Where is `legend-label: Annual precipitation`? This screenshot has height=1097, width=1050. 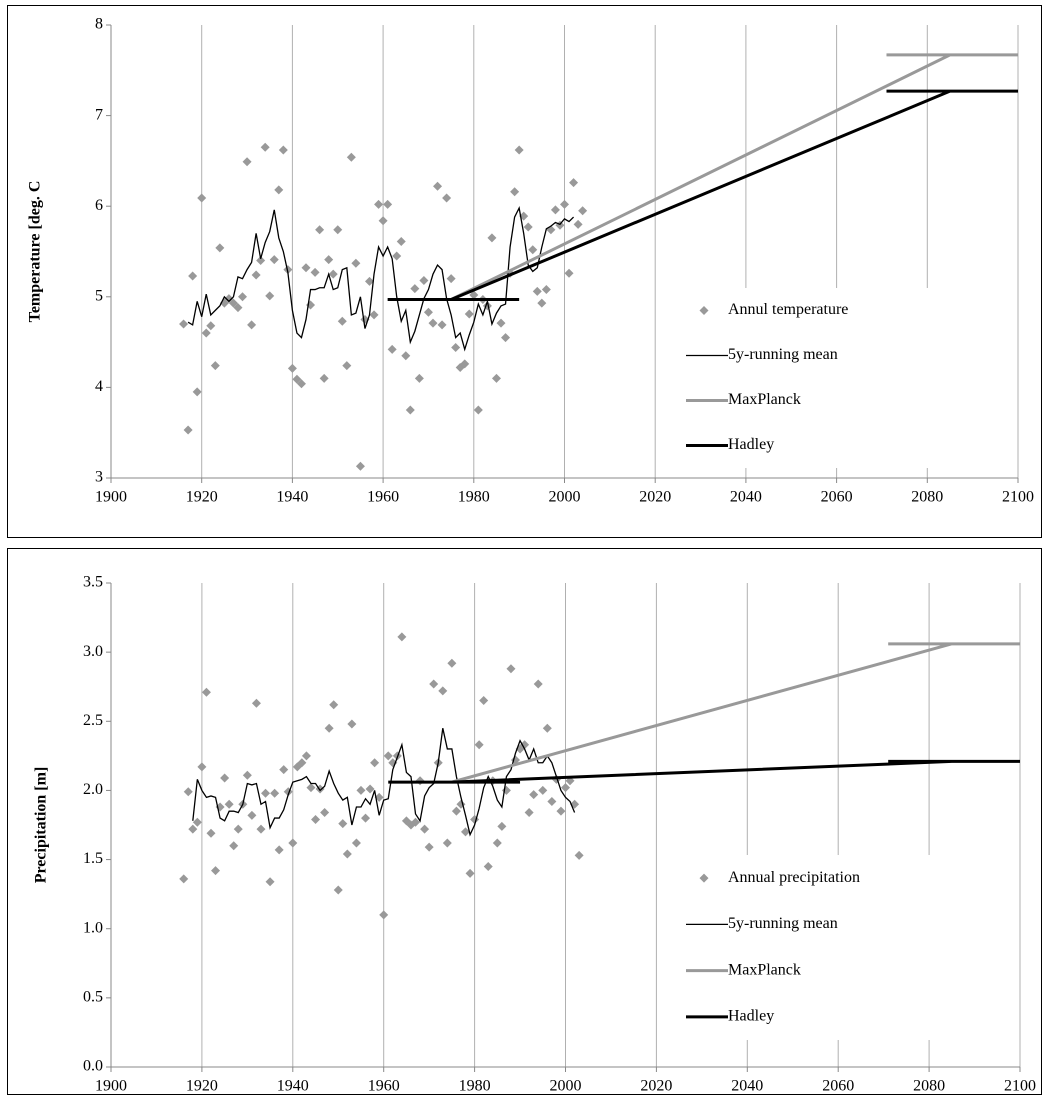
legend-label: Annual precipitation is located at coordinates (794, 877).